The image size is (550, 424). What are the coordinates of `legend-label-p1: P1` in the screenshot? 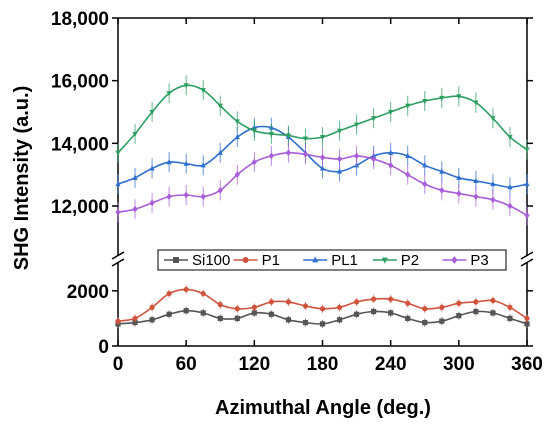 It's located at (271, 260).